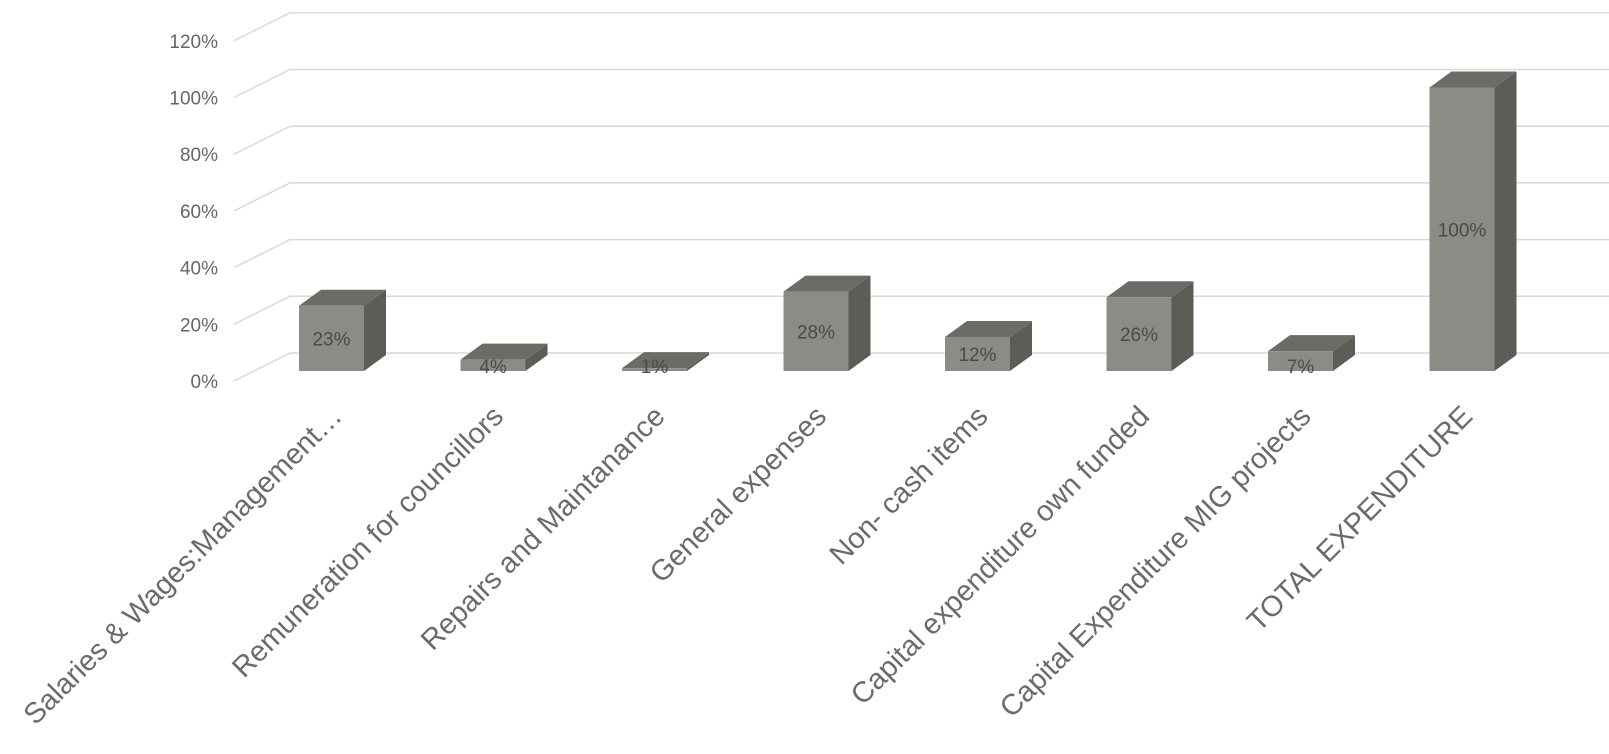  I want to click on y-tick-label: 120%, so click(193, 42).